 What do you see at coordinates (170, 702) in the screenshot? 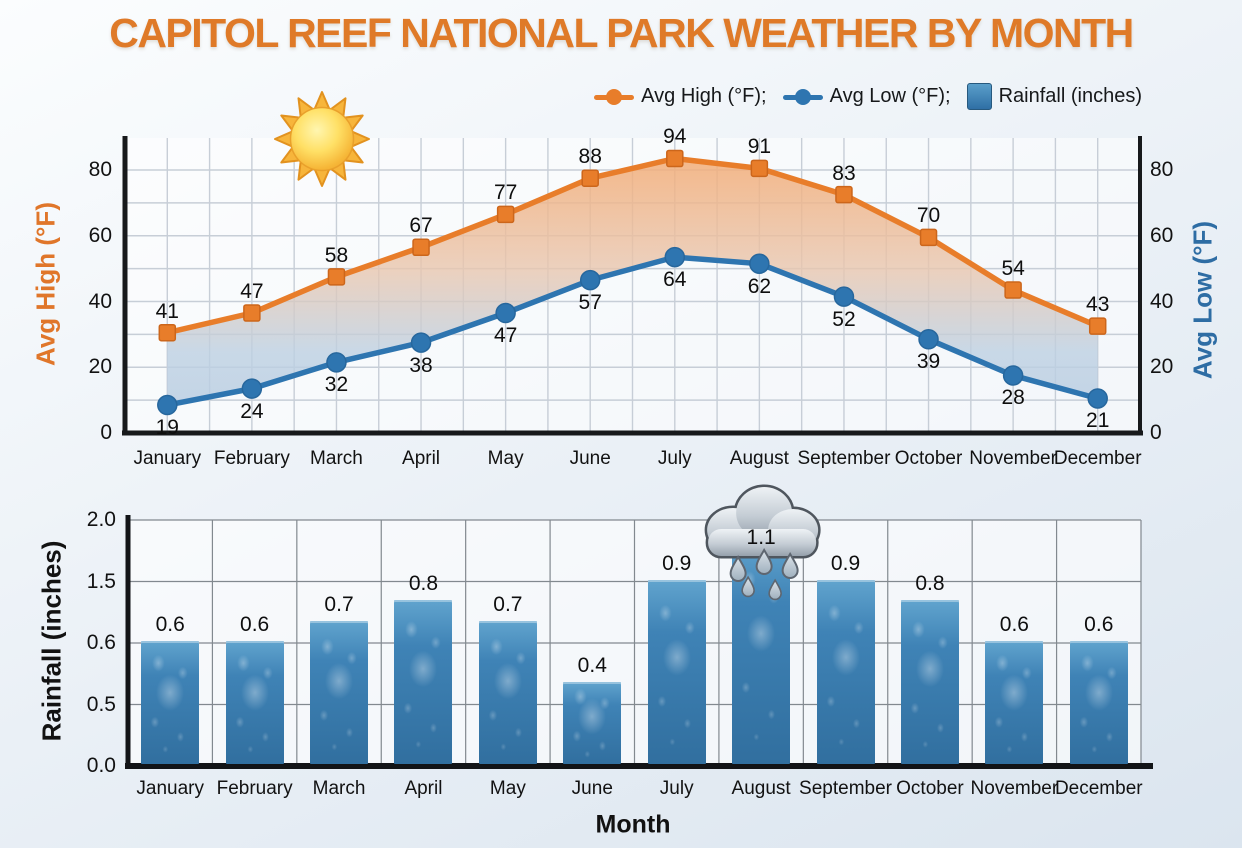
I see `rainfall-bar-january` at bounding box center [170, 702].